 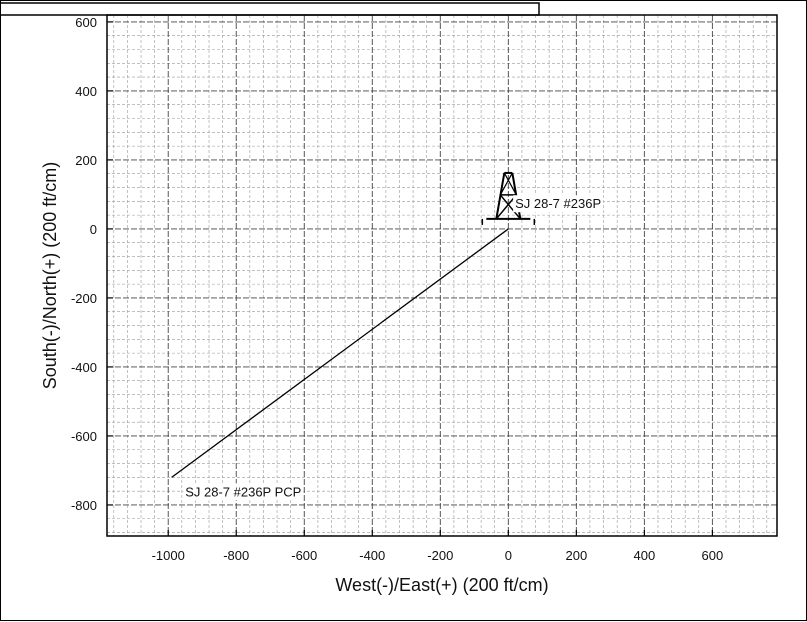 I want to click on x-tick-label: 400, so click(x=645, y=555).